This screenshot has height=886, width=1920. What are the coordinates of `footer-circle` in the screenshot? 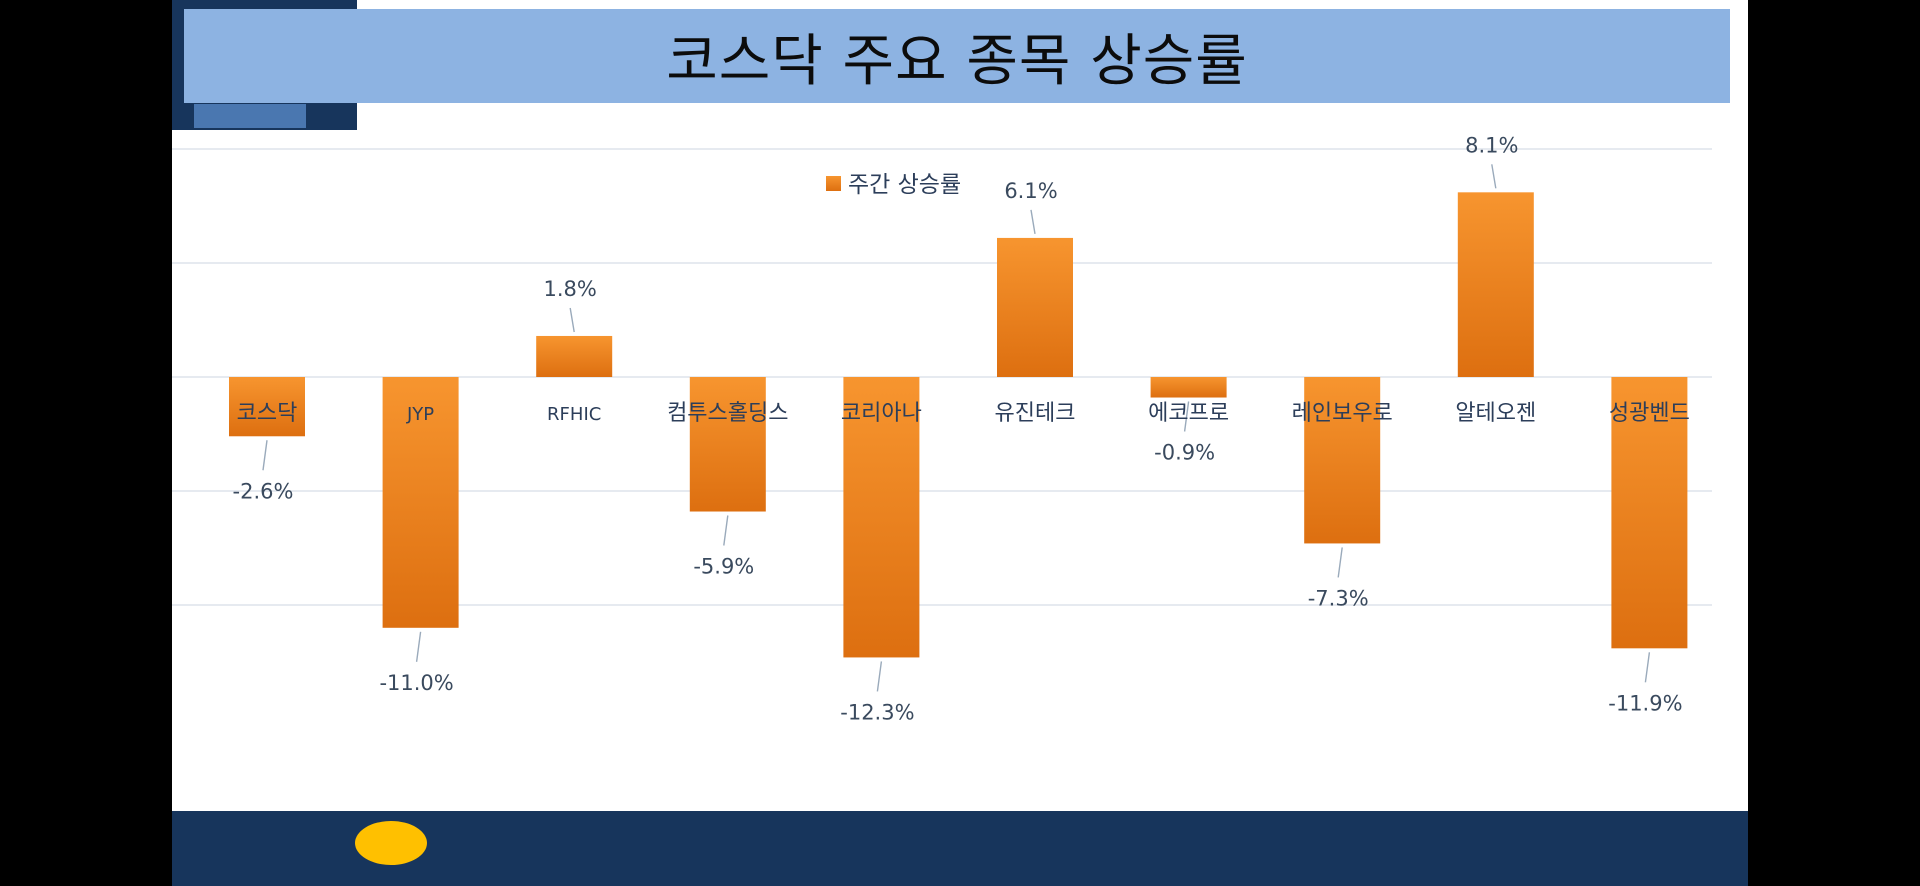 It's located at (391, 843).